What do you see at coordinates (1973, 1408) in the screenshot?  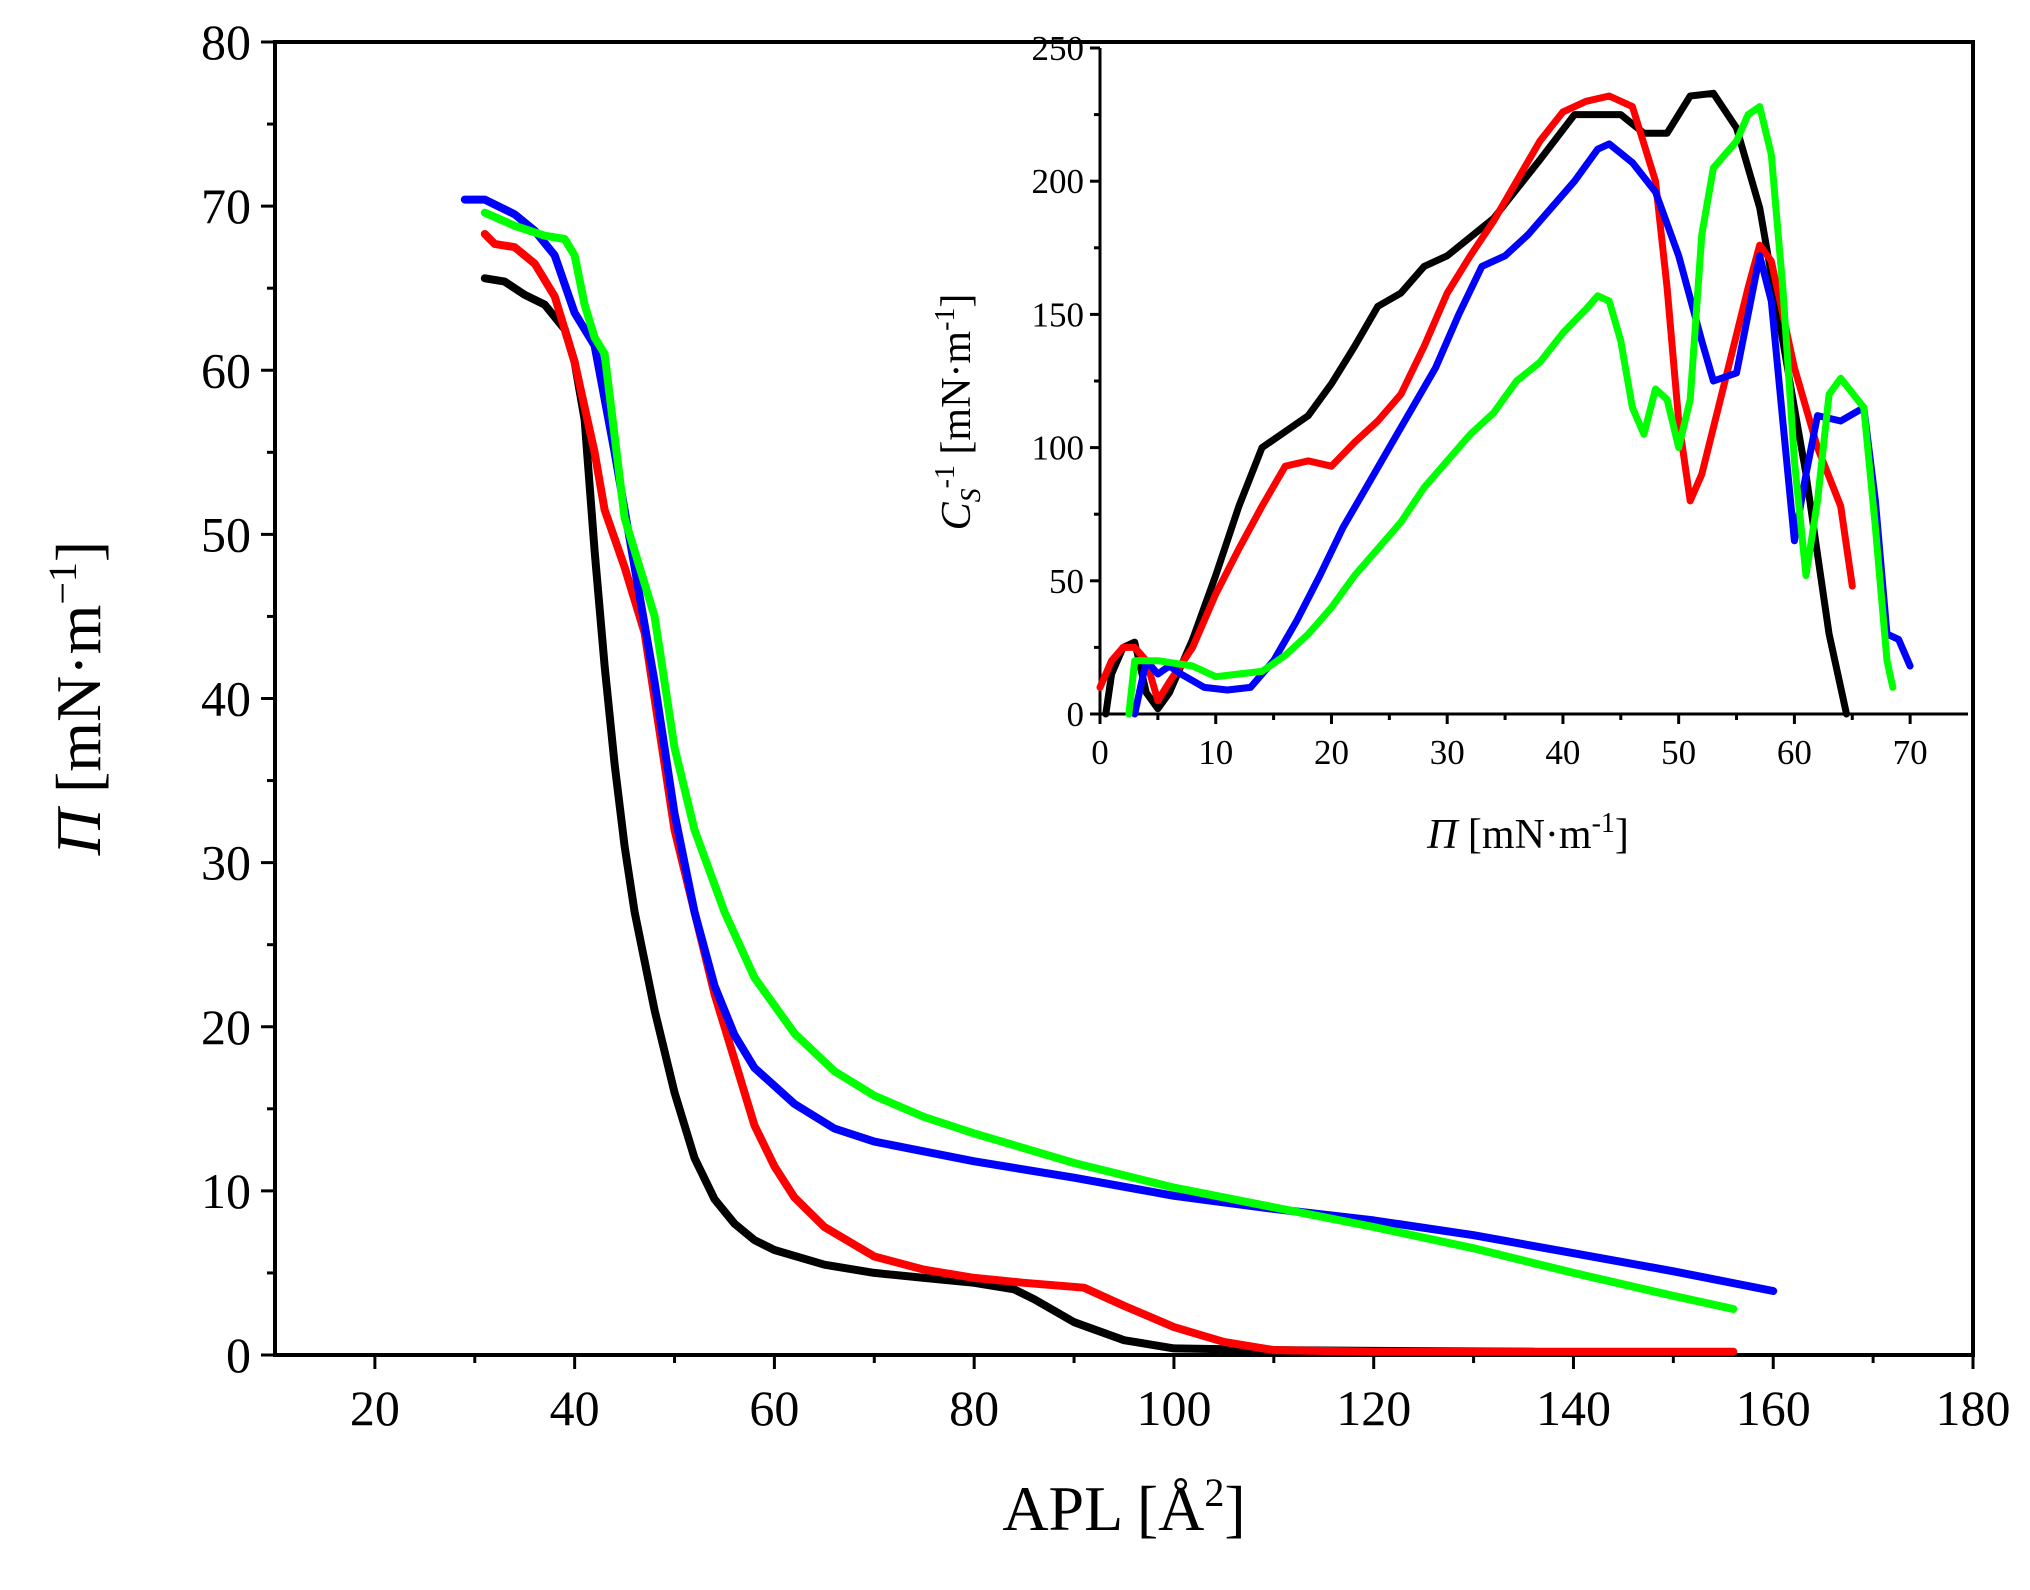 I see `main-x-tick-label: 180` at bounding box center [1973, 1408].